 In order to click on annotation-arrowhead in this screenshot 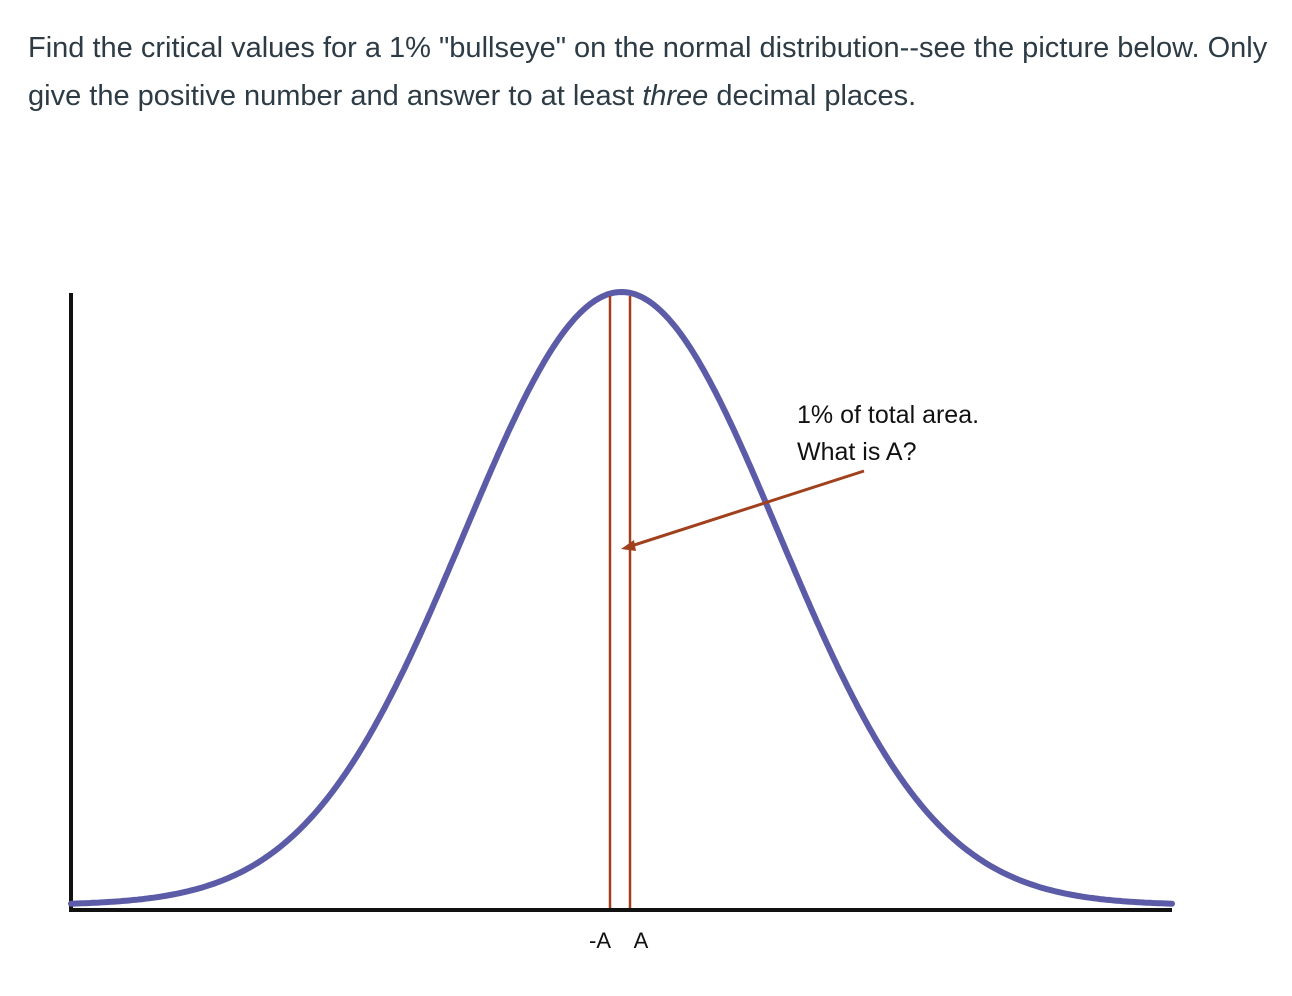, I will do `click(628, 545)`.